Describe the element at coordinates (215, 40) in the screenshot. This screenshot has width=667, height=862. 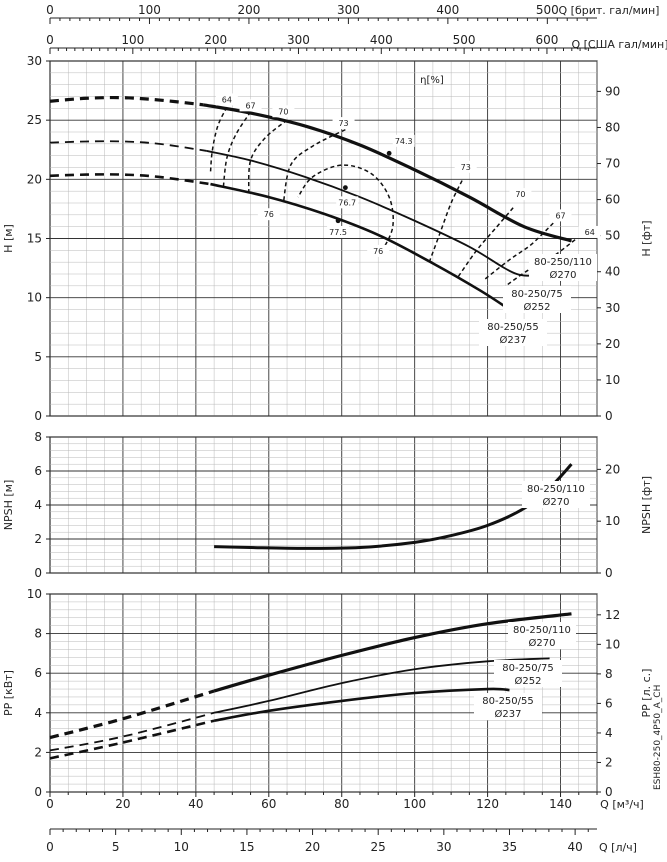
I see `top-us-axis-tick-label: 200` at that location.